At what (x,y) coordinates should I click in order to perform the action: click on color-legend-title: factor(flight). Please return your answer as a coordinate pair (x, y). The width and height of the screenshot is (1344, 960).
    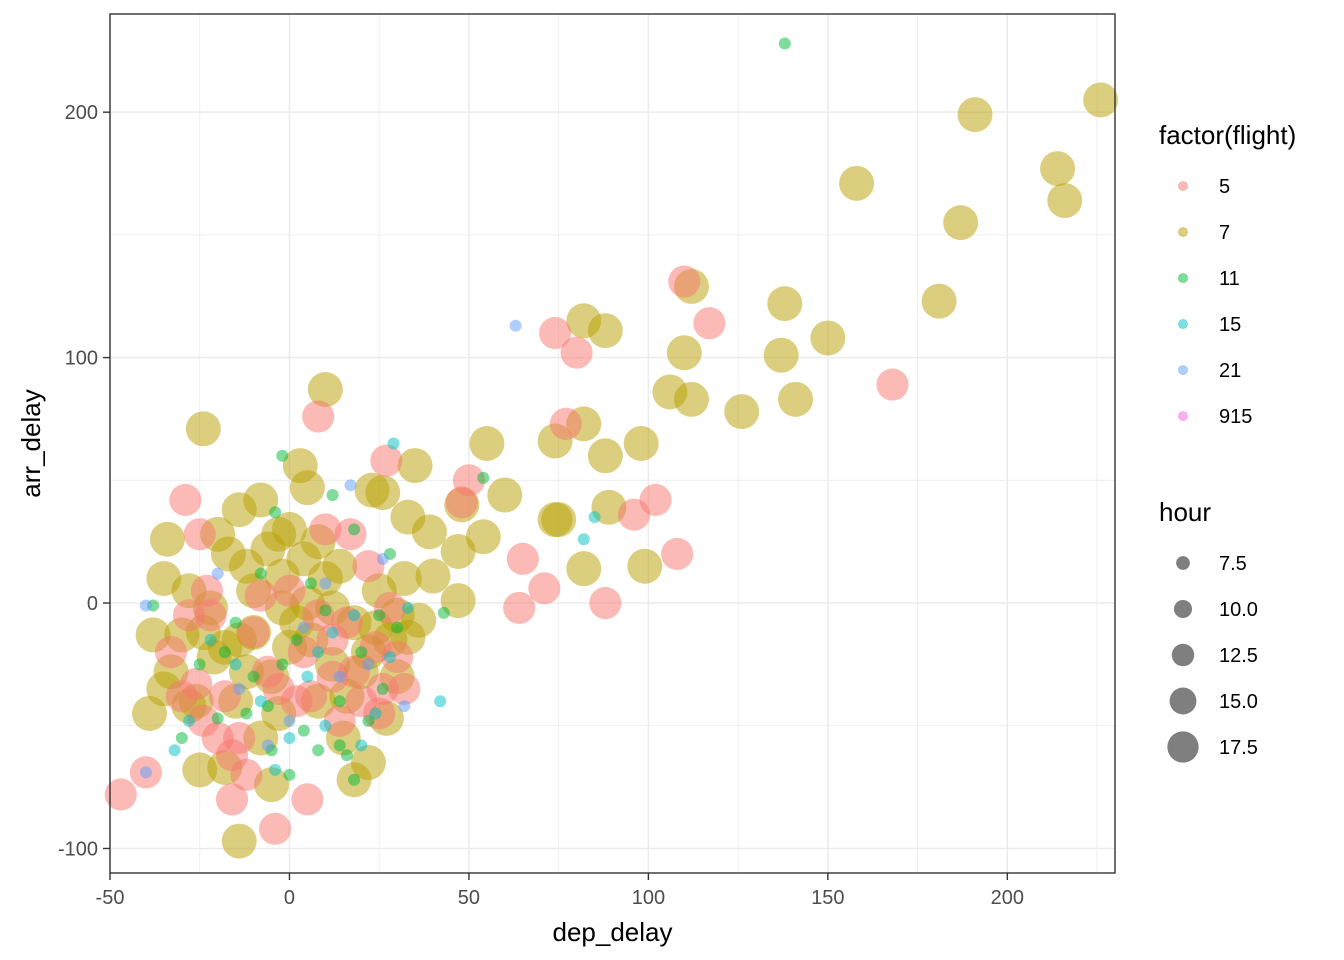
    Looking at the image, I should click on (1227, 135).